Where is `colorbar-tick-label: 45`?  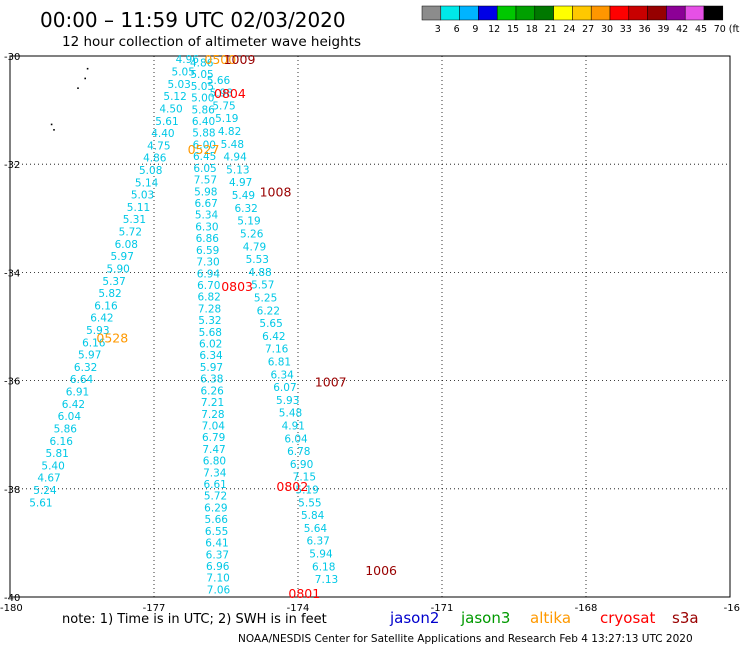 colorbar-tick-label: 45 is located at coordinates (701, 29).